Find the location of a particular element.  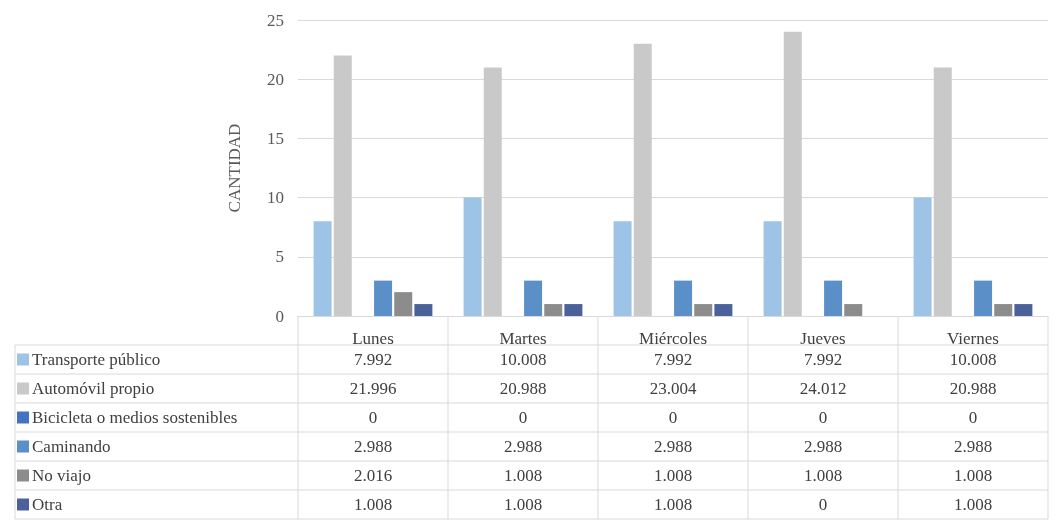

y-axis-title: CANTIDAD is located at coordinates (234, 168).